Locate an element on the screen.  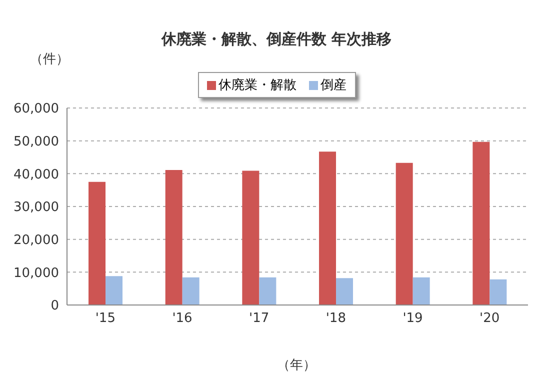
y-tick-label: 10,000 is located at coordinates (36, 273).